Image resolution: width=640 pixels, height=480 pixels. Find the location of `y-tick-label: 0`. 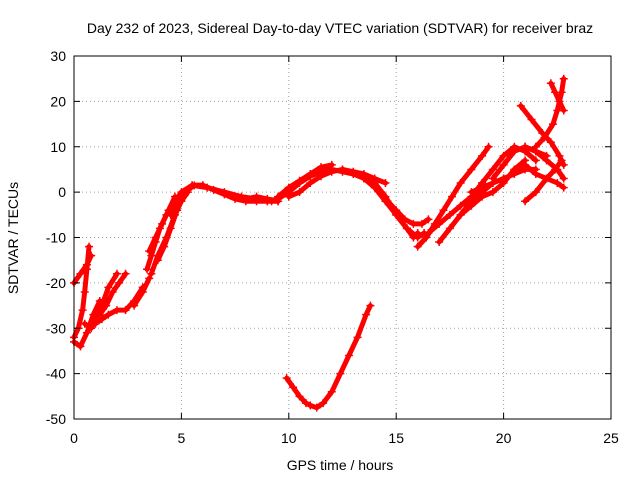

y-tick-label: 0 is located at coordinates (62, 192).